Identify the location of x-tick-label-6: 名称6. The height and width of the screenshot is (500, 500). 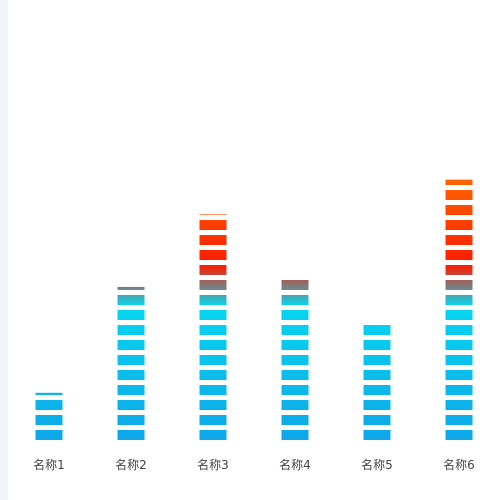
(459, 464).